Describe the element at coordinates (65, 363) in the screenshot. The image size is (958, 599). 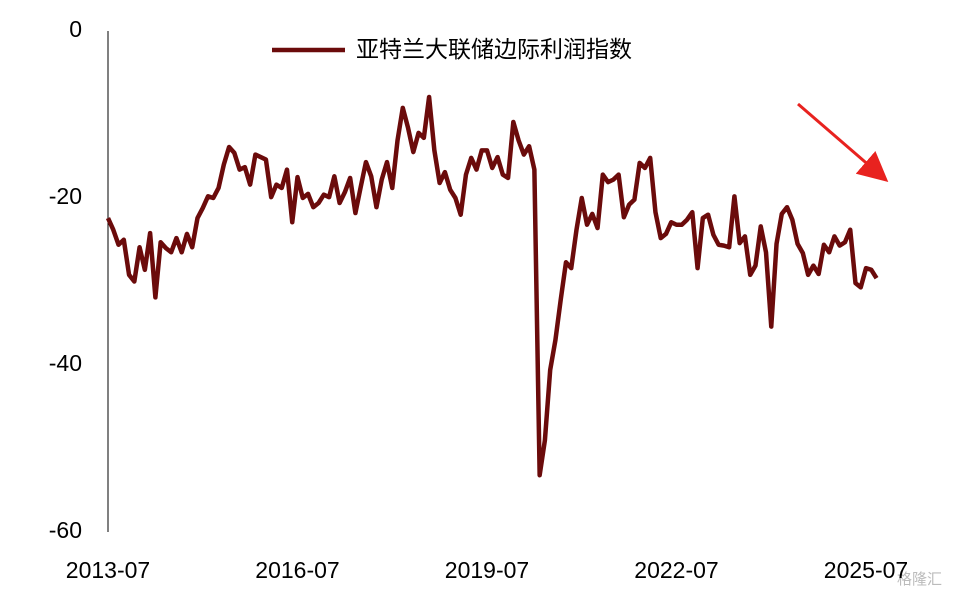
I see `y-tick-label: -40` at that location.